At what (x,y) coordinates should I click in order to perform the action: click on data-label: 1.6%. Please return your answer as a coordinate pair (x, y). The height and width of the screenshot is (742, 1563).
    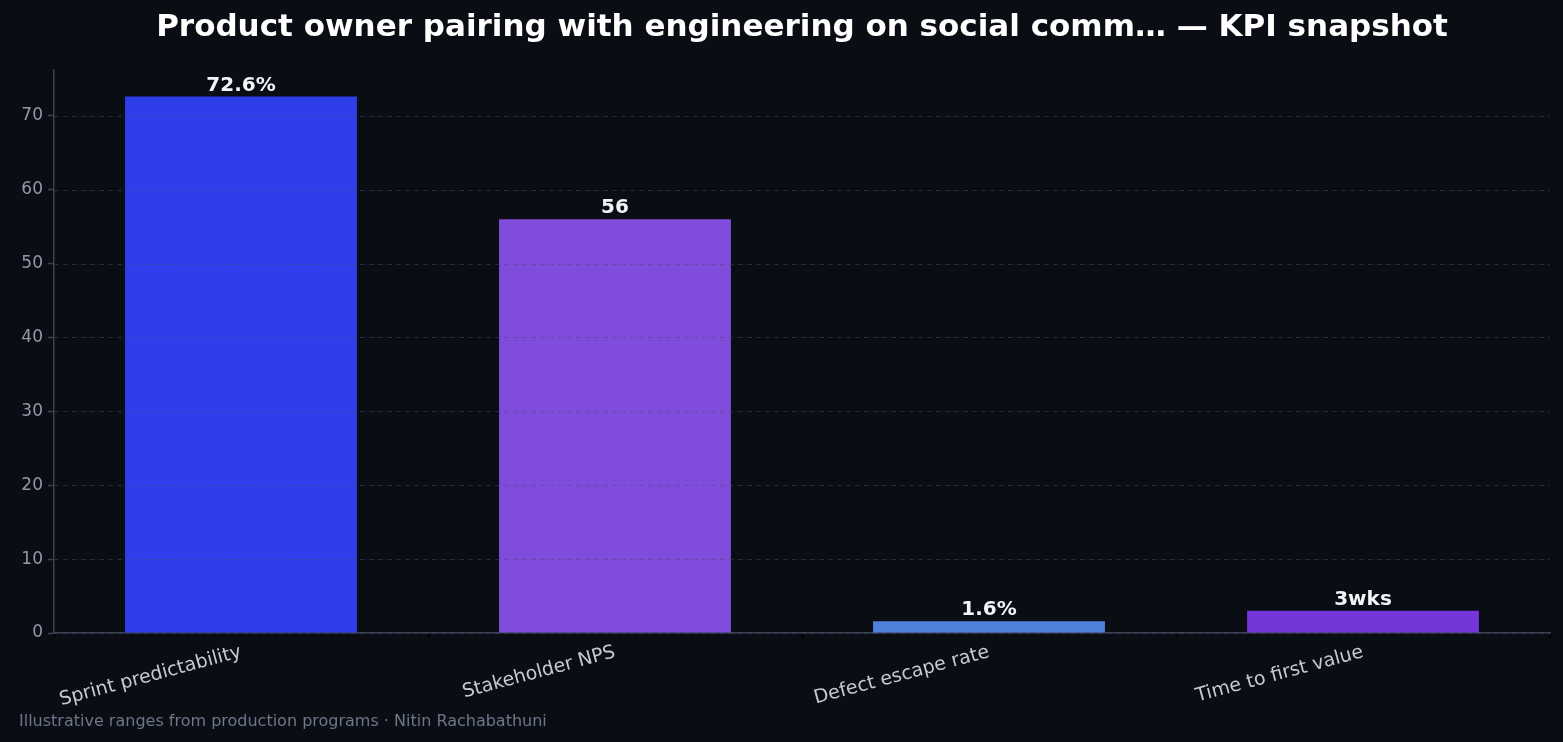
    Looking at the image, I should click on (989, 608).